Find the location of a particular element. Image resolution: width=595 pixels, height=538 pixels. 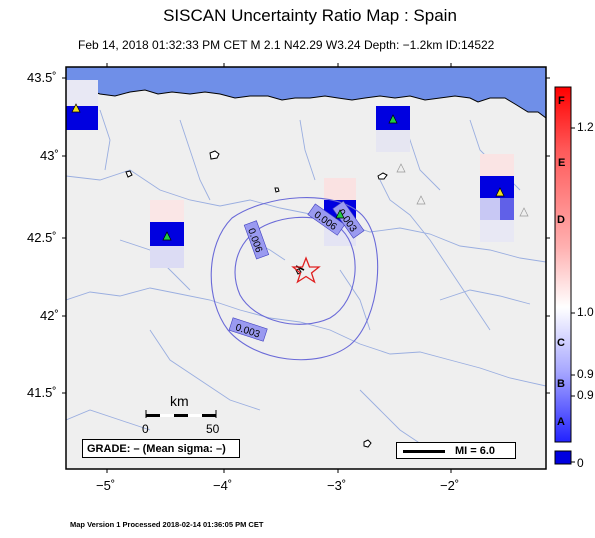

mi-legend: MI = 6.0 is located at coordinates (456, 450).